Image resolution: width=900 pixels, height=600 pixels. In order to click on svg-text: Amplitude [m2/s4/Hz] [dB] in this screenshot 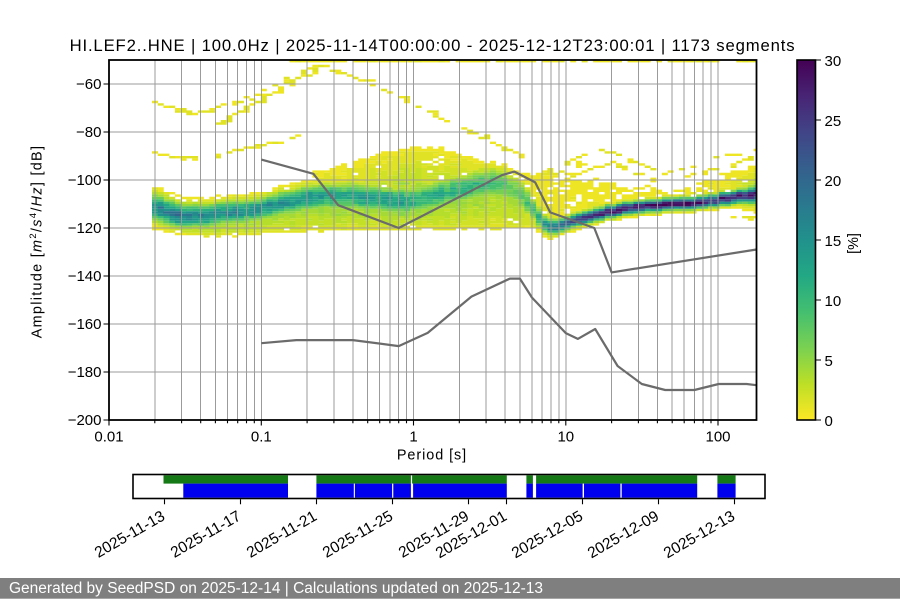, I will do `click(37, 242)`.